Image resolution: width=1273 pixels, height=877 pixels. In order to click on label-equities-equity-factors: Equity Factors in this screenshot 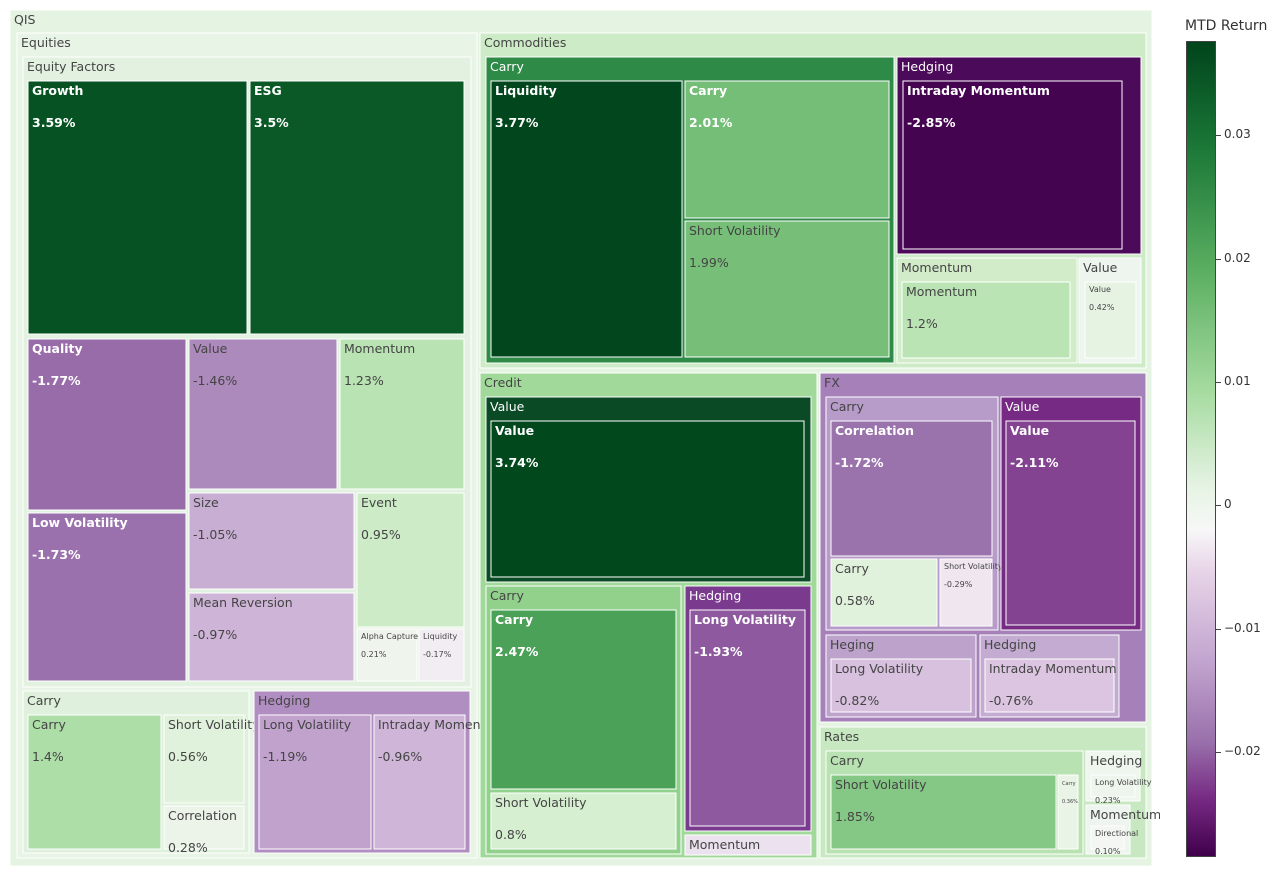, I will do `click(71, 66)`.